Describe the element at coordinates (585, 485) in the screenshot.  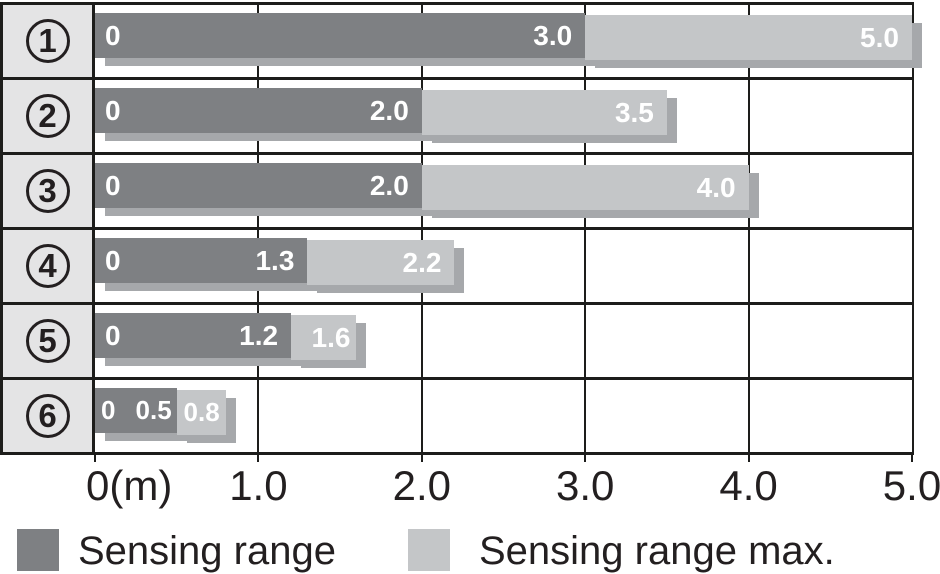
I see `axis-label-3: 3.0` at that location.